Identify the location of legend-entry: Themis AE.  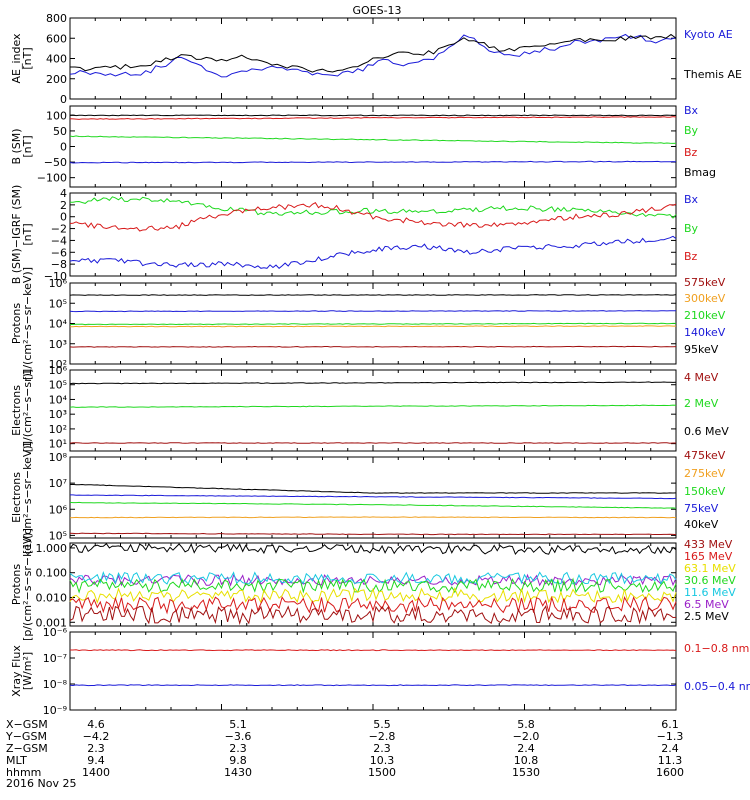
(712, 74).